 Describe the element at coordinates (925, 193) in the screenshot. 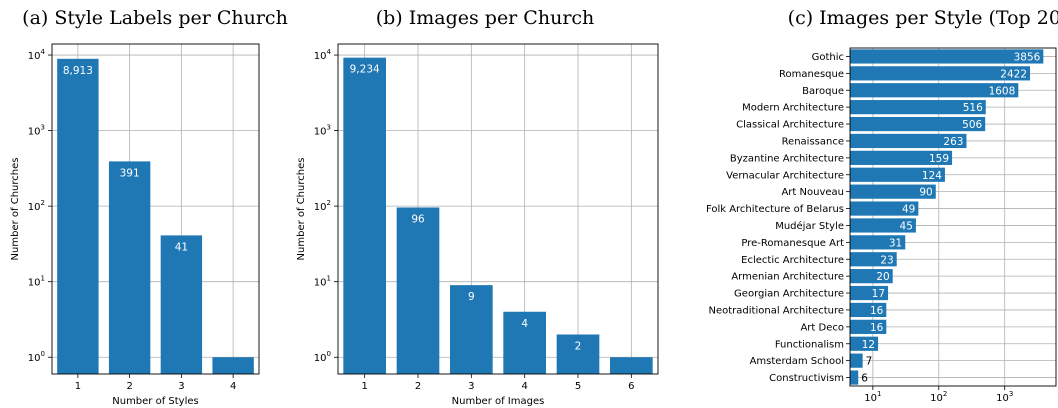

I see `bar-value-label: 90` at that location.